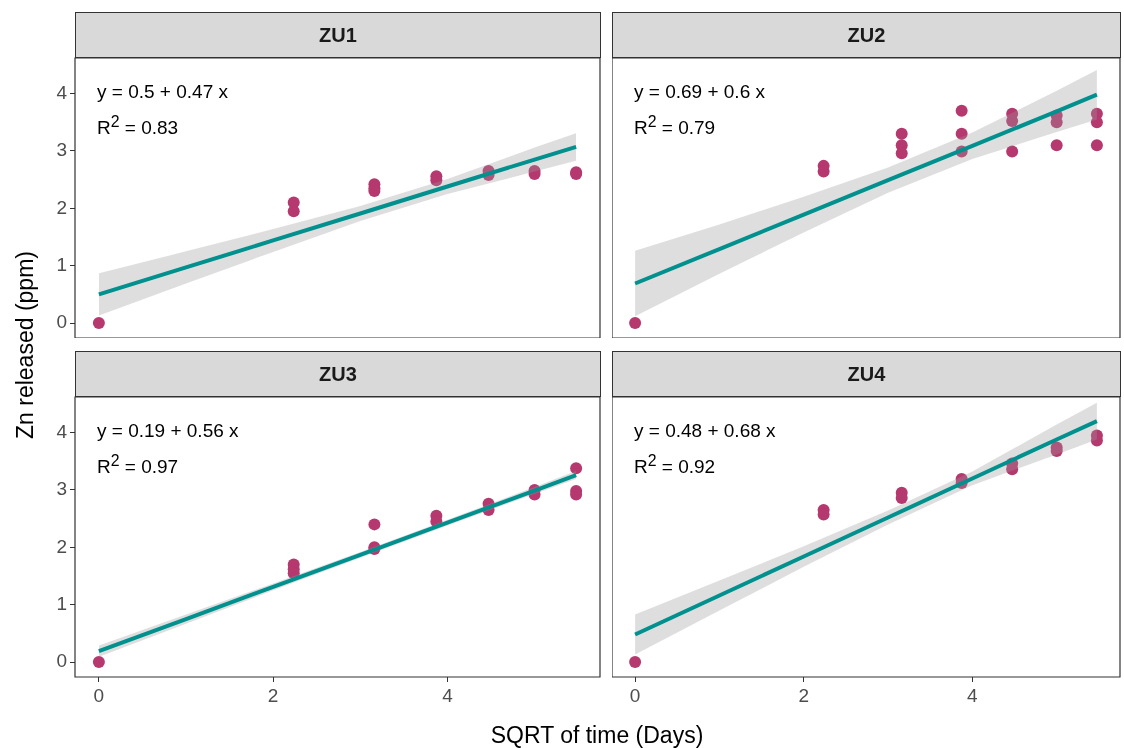 Image resolution: width=1124 pixels, height=748 pixels. I want to click on x-axis-title: SQRT of time (Days), so click(597, 734).